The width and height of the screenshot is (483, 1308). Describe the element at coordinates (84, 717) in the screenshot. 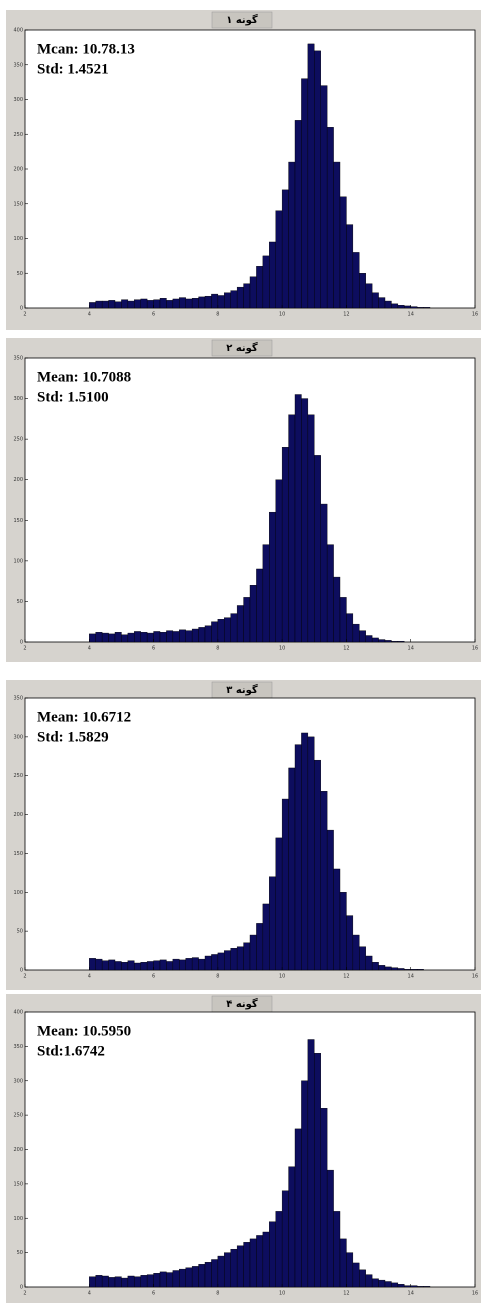

I see `annotation: Mean: 10.6712` at that location.